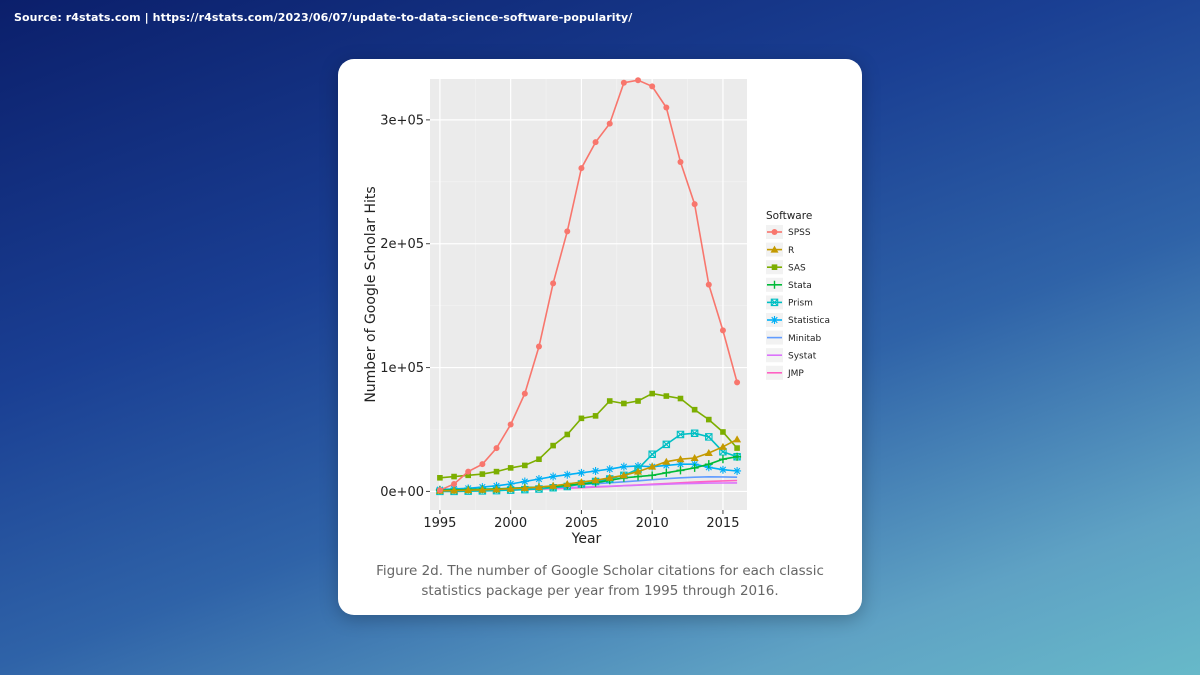 The height and width of the screenshot is (675, 1200). I want to click on legend-item-systat: Systat, so click(791, 355).